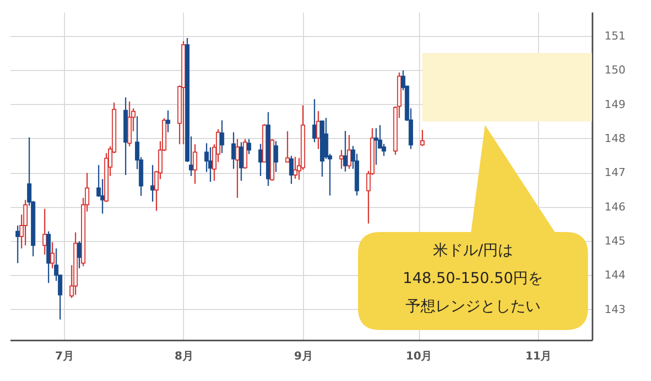 This screenshot has height=381, width=651. Describe the element at coordinates (615, 207) in the screenshot. I see `y-tick-label: 146` at that location.